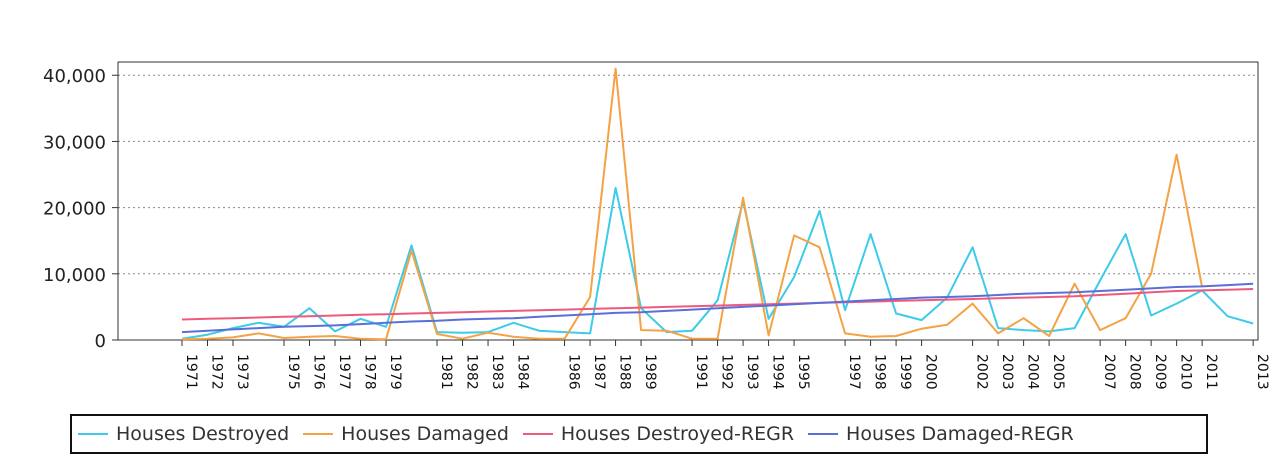 The image size is (1280, 457). What do you see at coordinates (854, 372) in the screenshot?
I see `x-tick-label: 1997` at bounding box center [854, 372].